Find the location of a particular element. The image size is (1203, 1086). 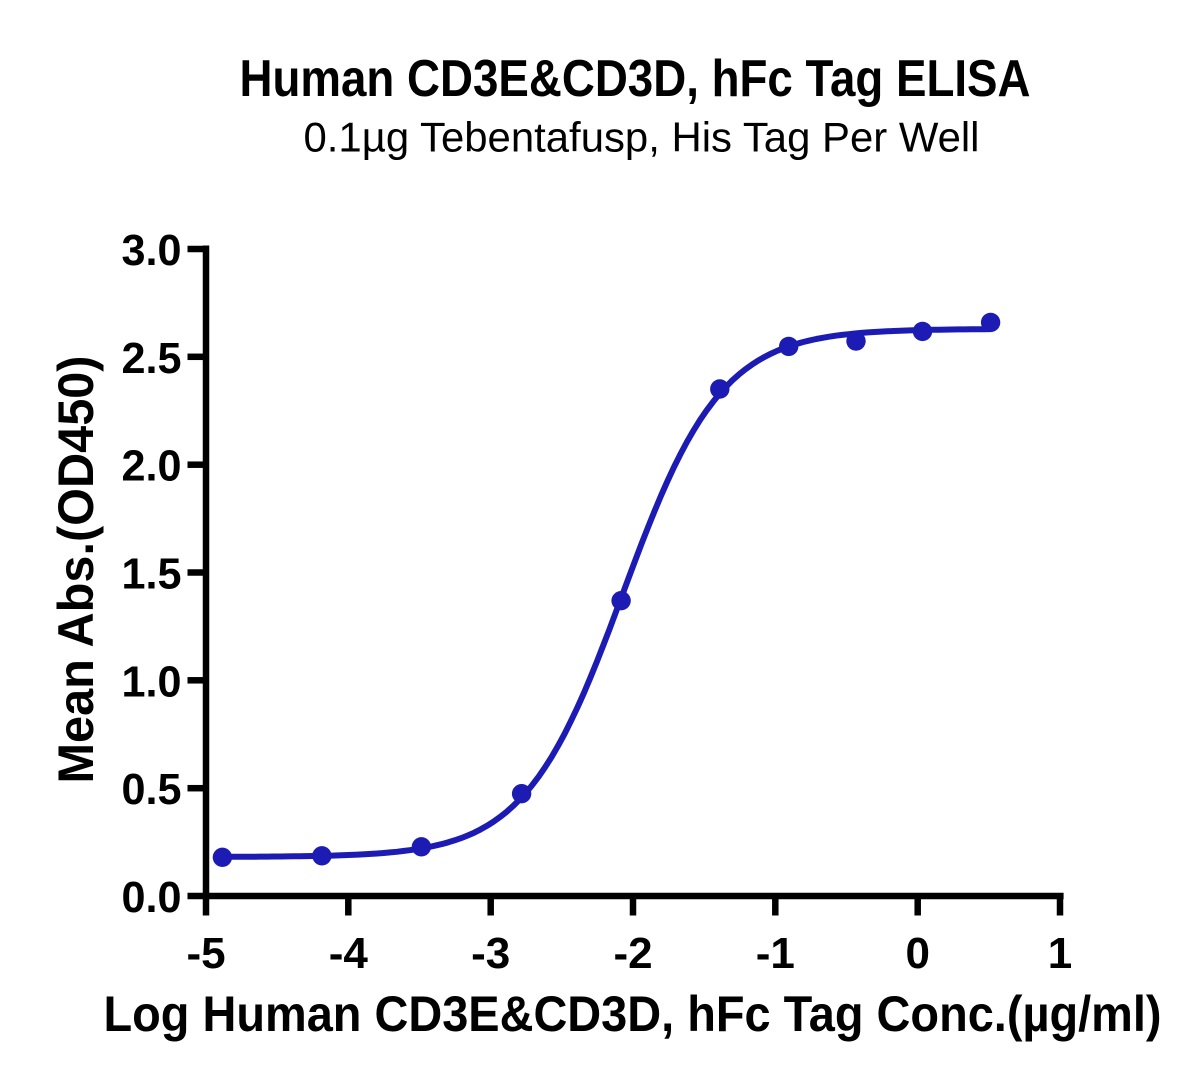

svg-text: -2 is located at coordinates (632, 953).